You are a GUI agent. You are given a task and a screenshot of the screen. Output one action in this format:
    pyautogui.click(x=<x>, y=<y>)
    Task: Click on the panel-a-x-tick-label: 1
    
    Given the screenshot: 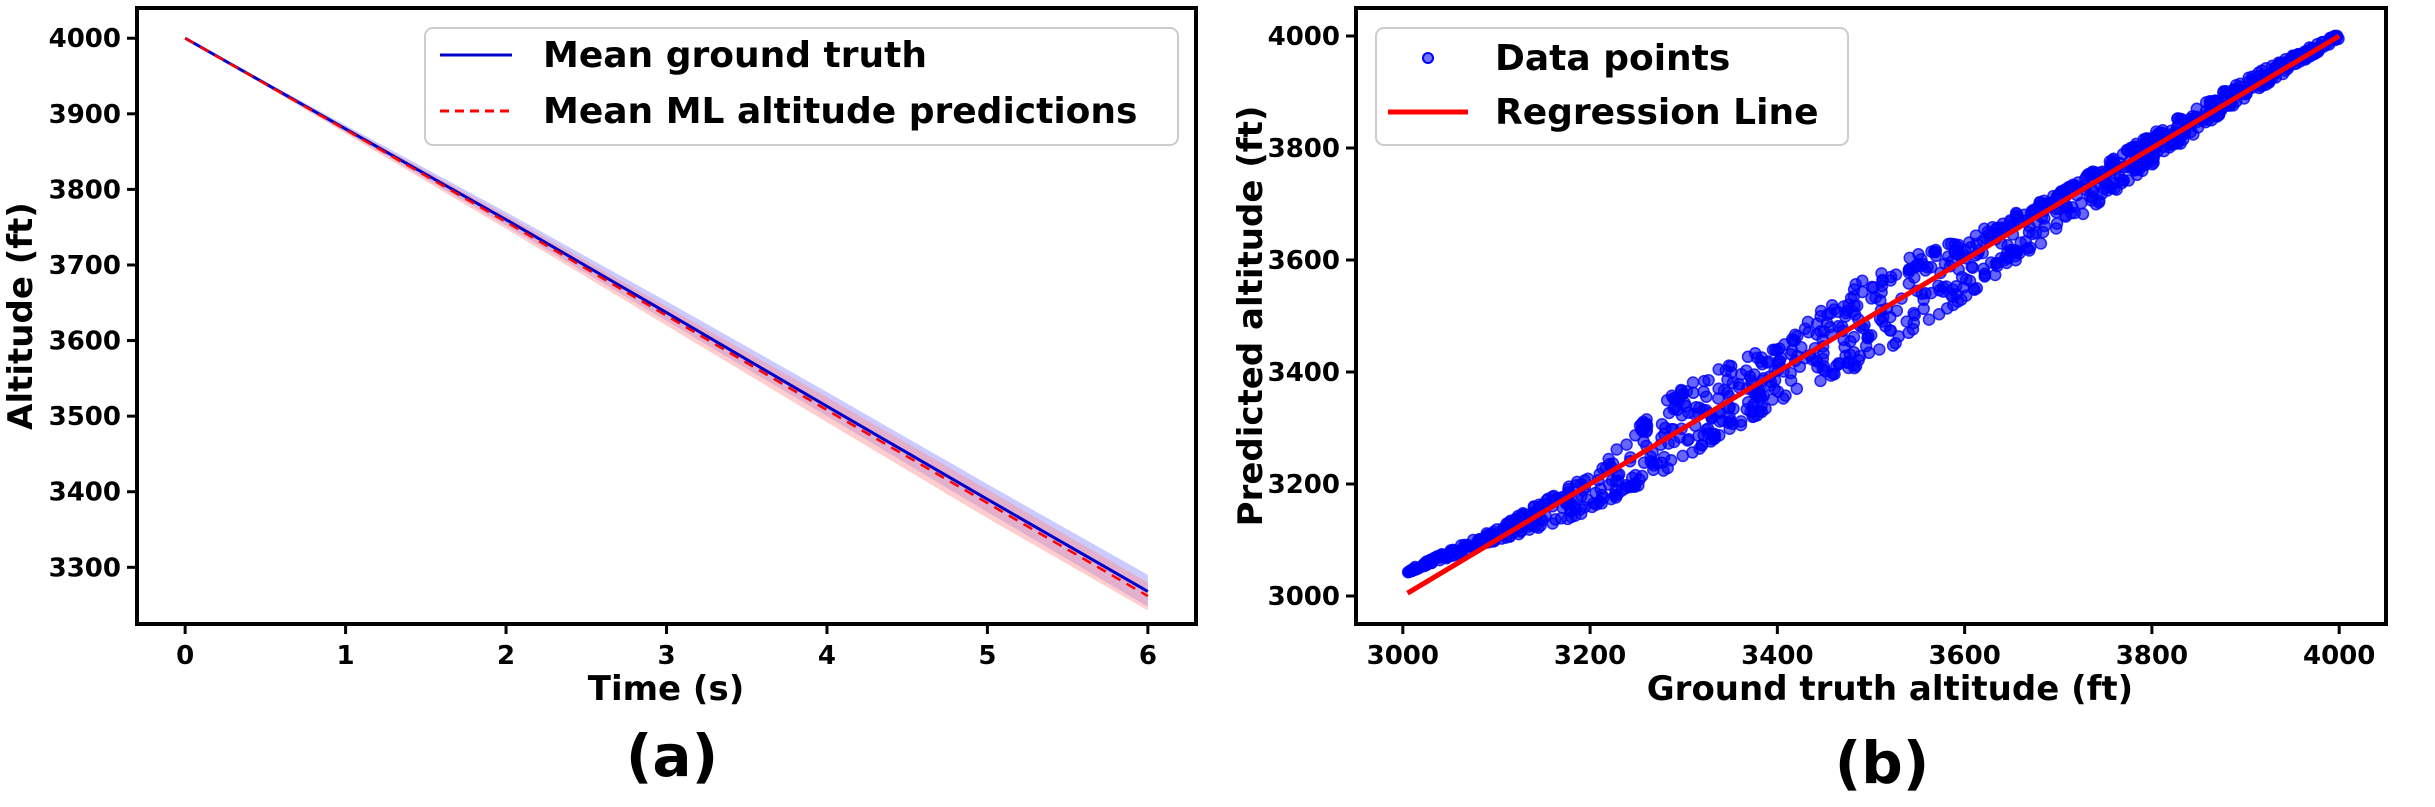 What is the action you would take?
    pyautogui.click(x=346, y=656)
    